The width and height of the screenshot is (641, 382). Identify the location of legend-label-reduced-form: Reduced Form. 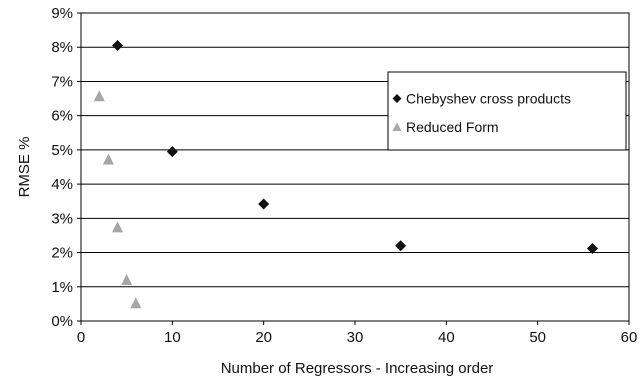
(452, 127).